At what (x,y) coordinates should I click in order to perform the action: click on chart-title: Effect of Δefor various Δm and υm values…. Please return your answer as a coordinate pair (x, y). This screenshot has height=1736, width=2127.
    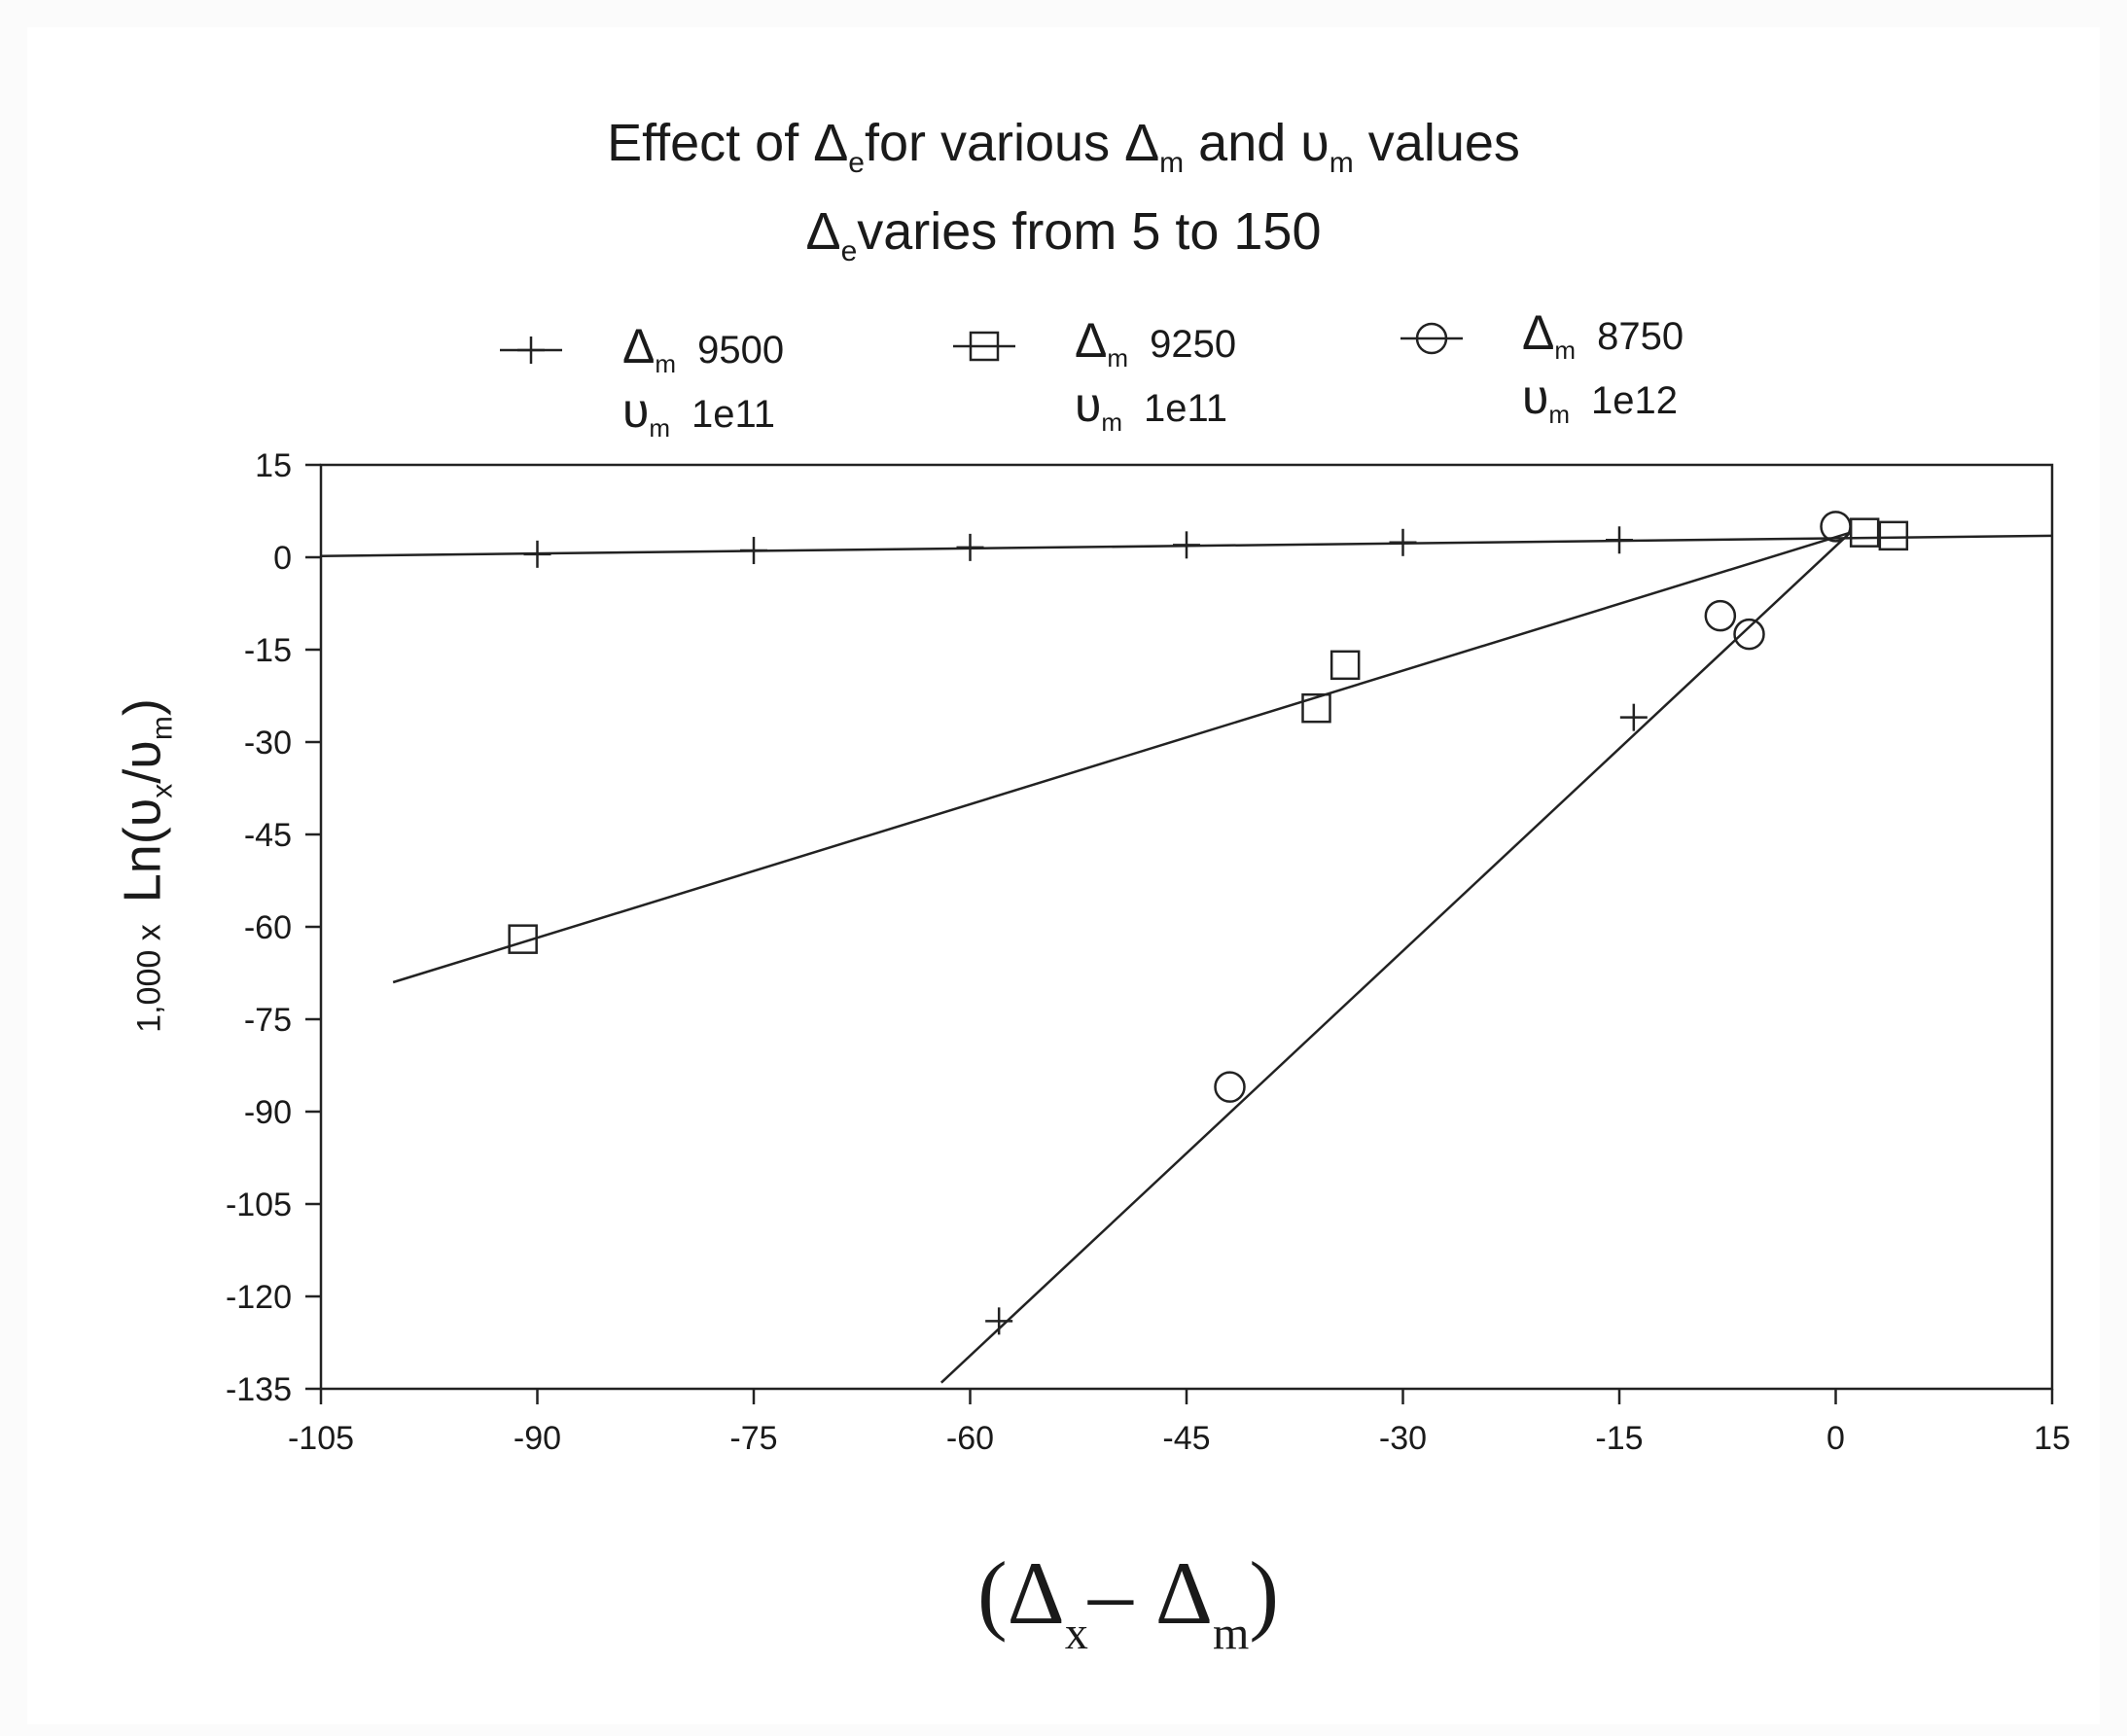
    Looking at the image, I should click on (1063, 197).